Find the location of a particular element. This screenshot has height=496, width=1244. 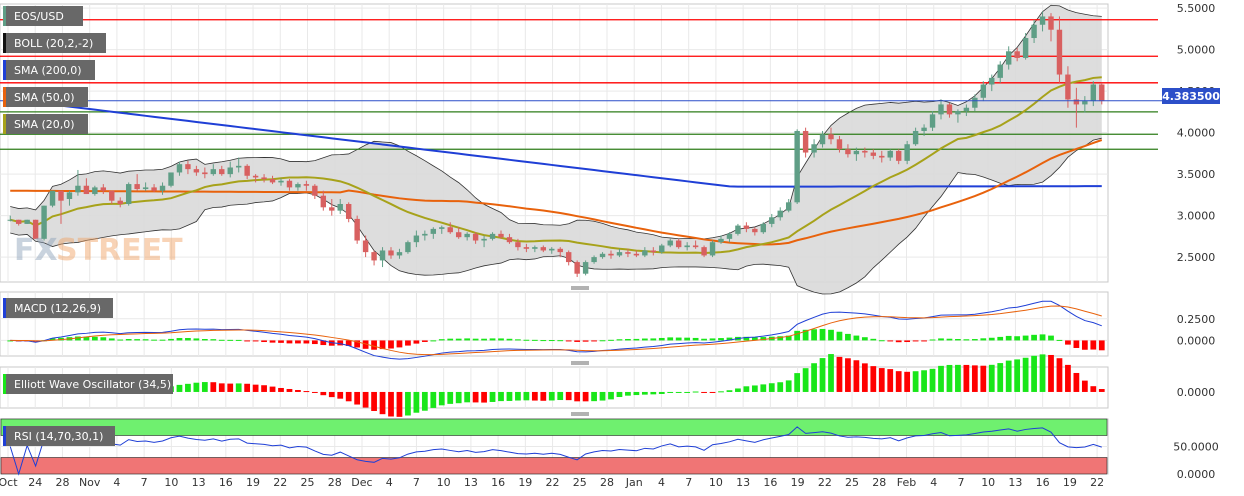

y-tick-label: 0.0000 is located at coordinates (1196, 340).